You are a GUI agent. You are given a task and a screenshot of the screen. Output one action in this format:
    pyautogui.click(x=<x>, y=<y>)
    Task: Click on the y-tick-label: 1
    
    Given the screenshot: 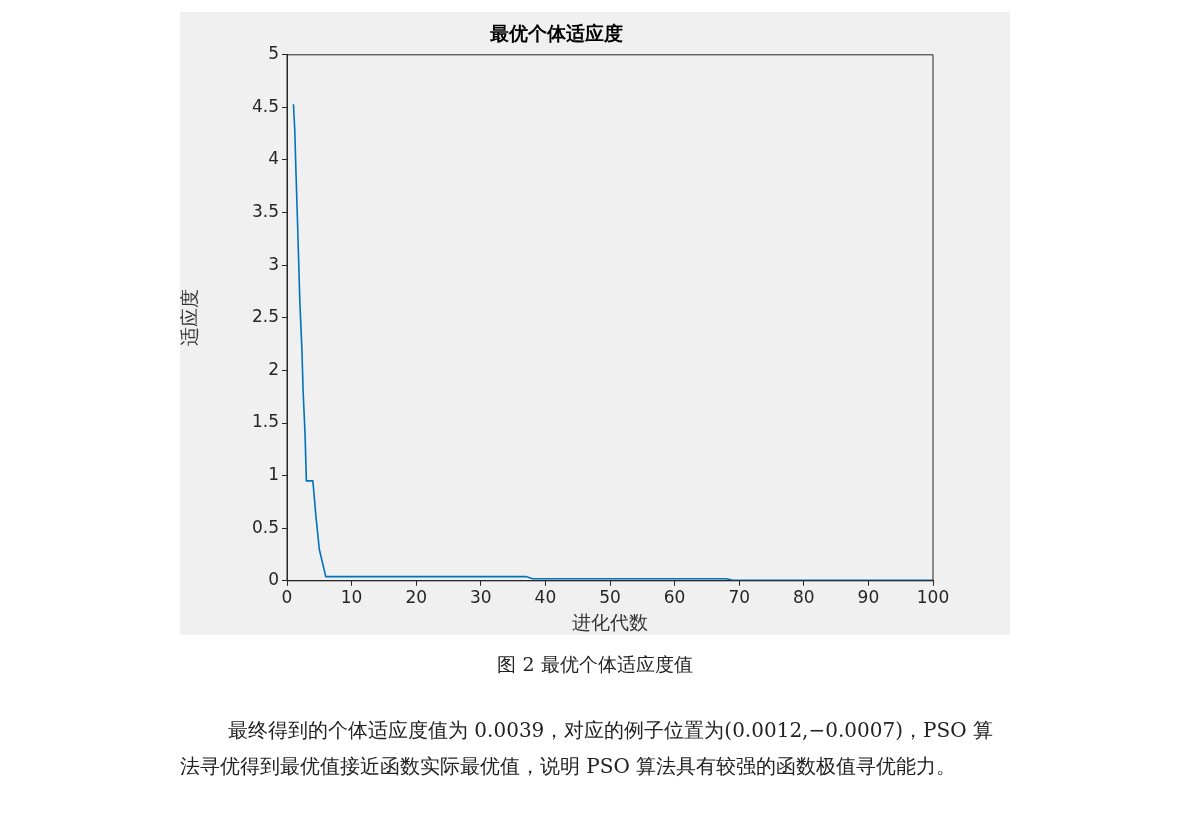 What is the action you would take?
    pyautogui.click(x=273, y=474)
    